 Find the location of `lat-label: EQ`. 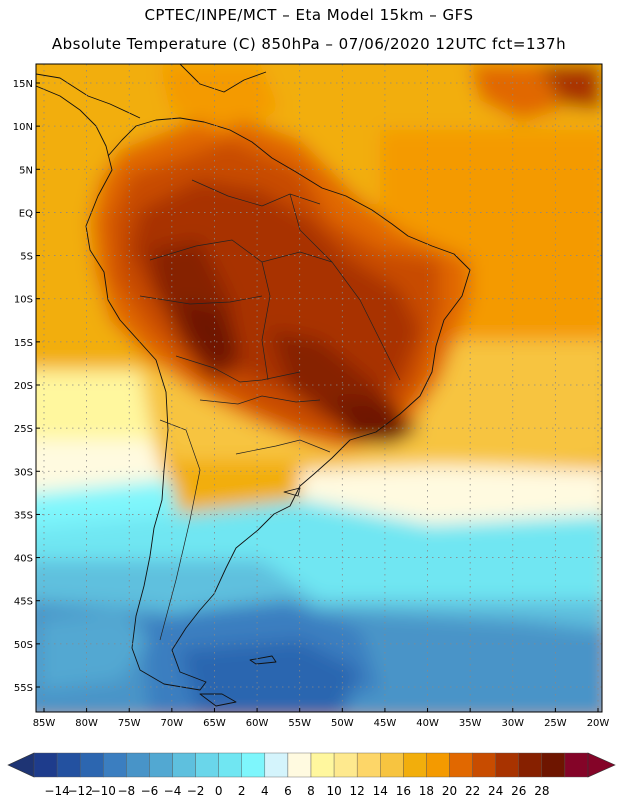

lat-label: EQ is located at coordinates (26, 213).